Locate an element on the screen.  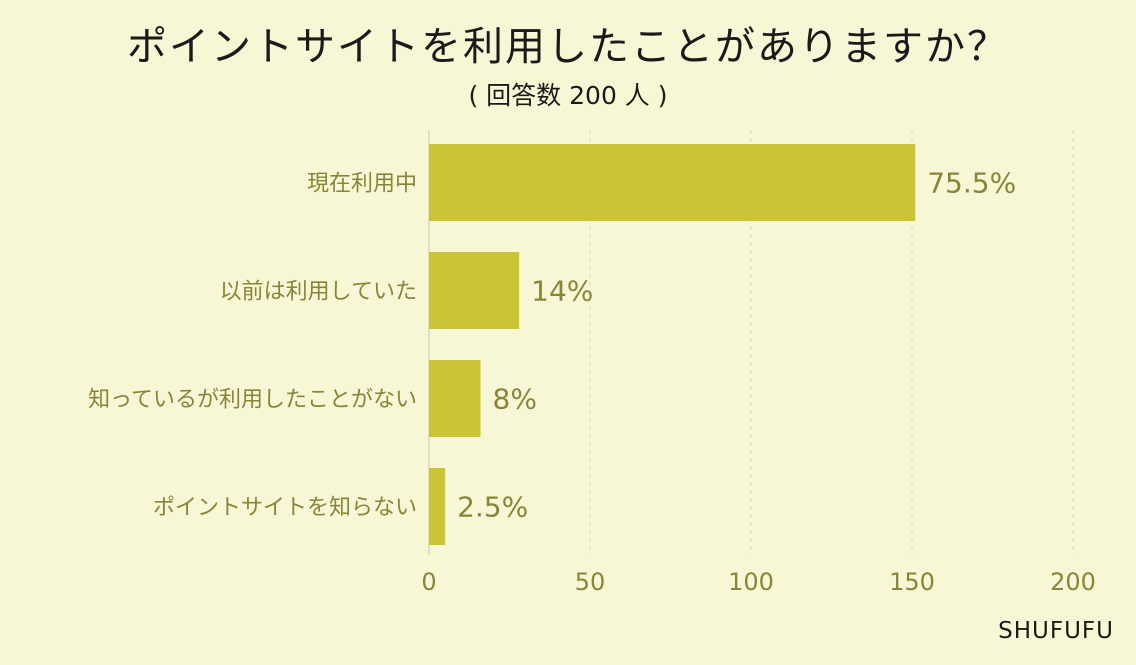
category-label: 現在利用中 is located at coordinates (362, 184).